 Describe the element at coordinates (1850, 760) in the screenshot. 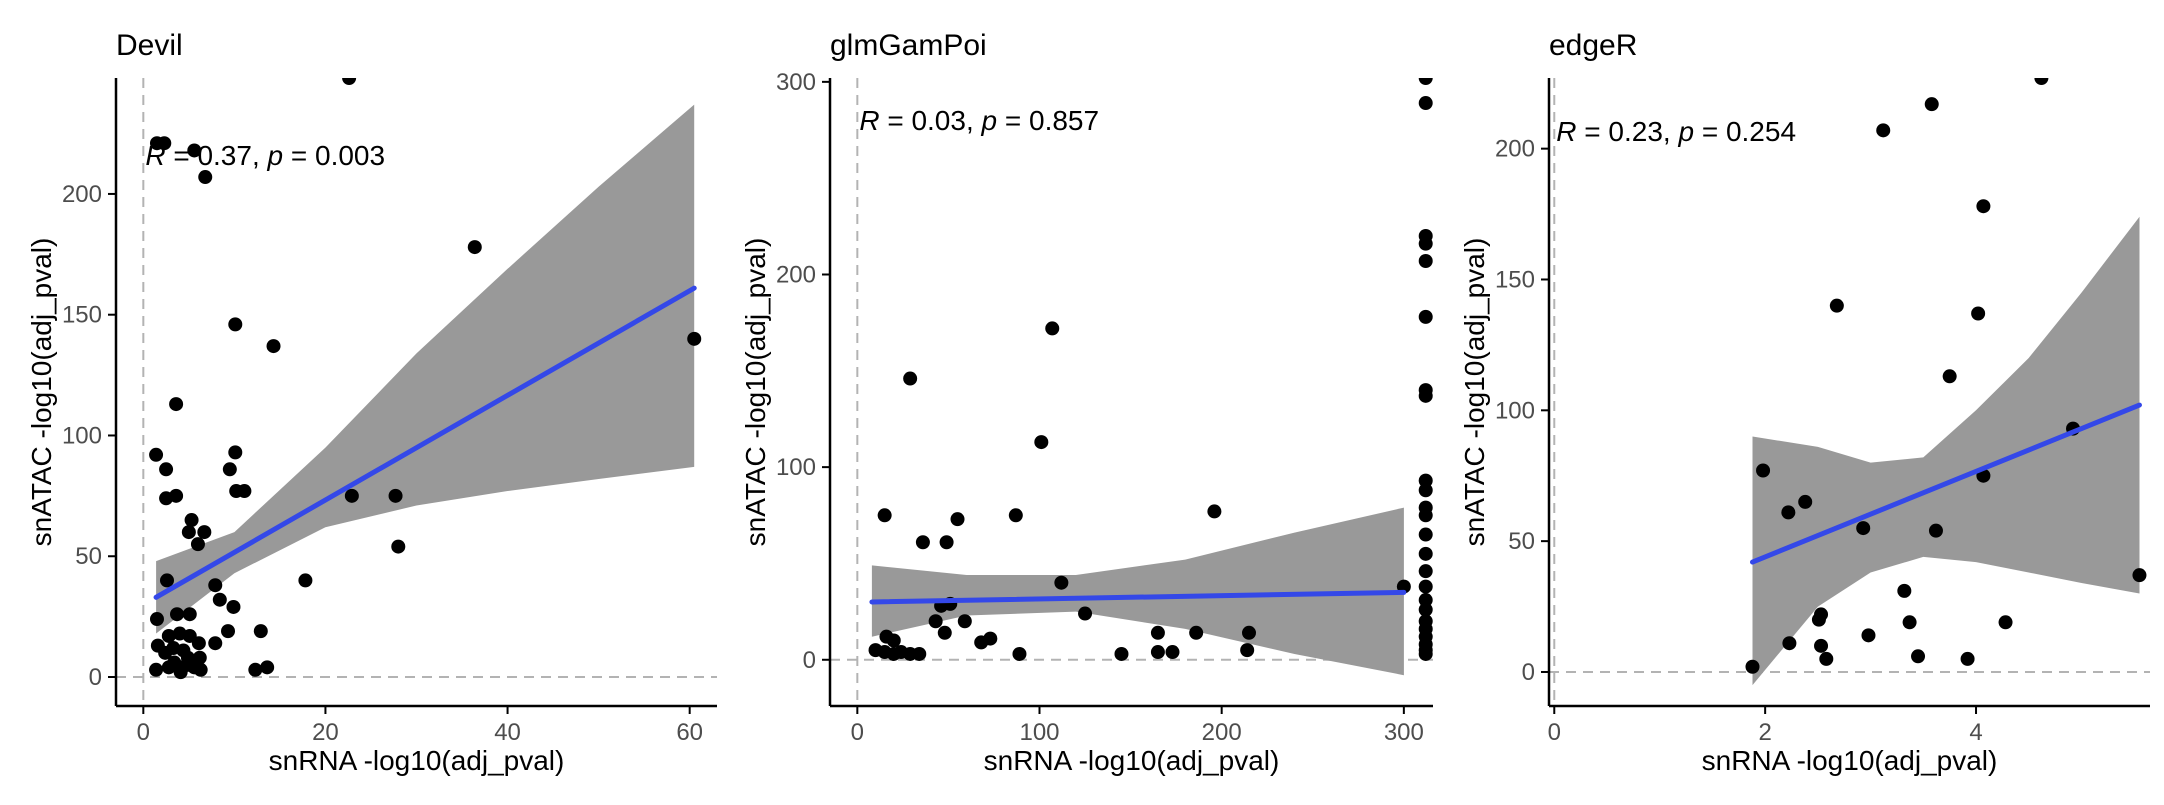

I see `x-axis-title: snRNA -log10(adj_pval)` at that location.